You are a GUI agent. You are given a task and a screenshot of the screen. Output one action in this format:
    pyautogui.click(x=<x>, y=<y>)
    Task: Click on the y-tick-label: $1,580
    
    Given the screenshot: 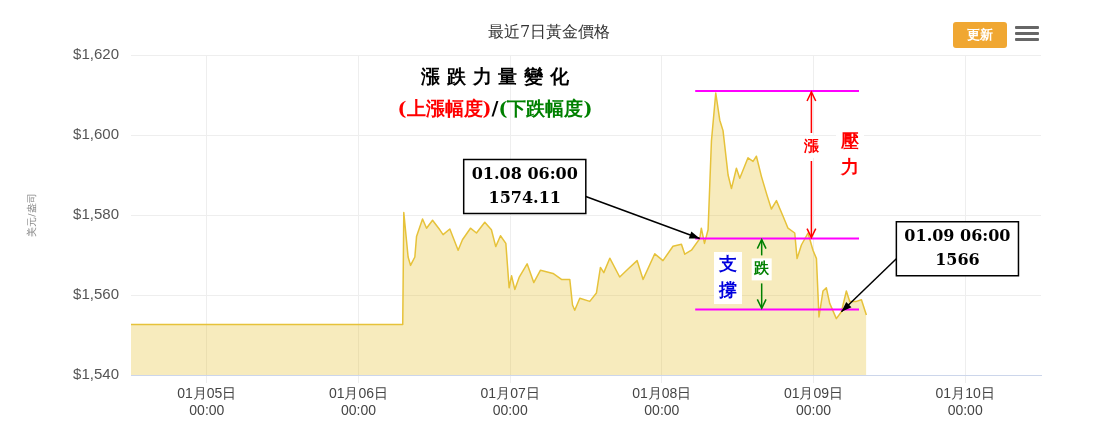 What is the action you would take?
    pyautogui.click(x=96, y=214)
    